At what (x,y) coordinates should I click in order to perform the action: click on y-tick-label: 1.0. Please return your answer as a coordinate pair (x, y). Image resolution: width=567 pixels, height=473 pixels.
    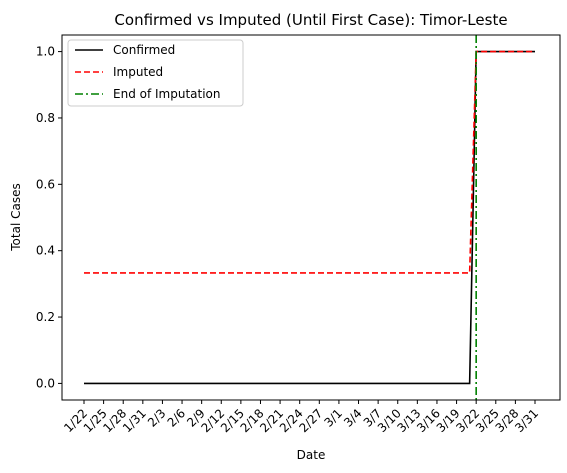
    Looking at the image, I should click on (45, 52).